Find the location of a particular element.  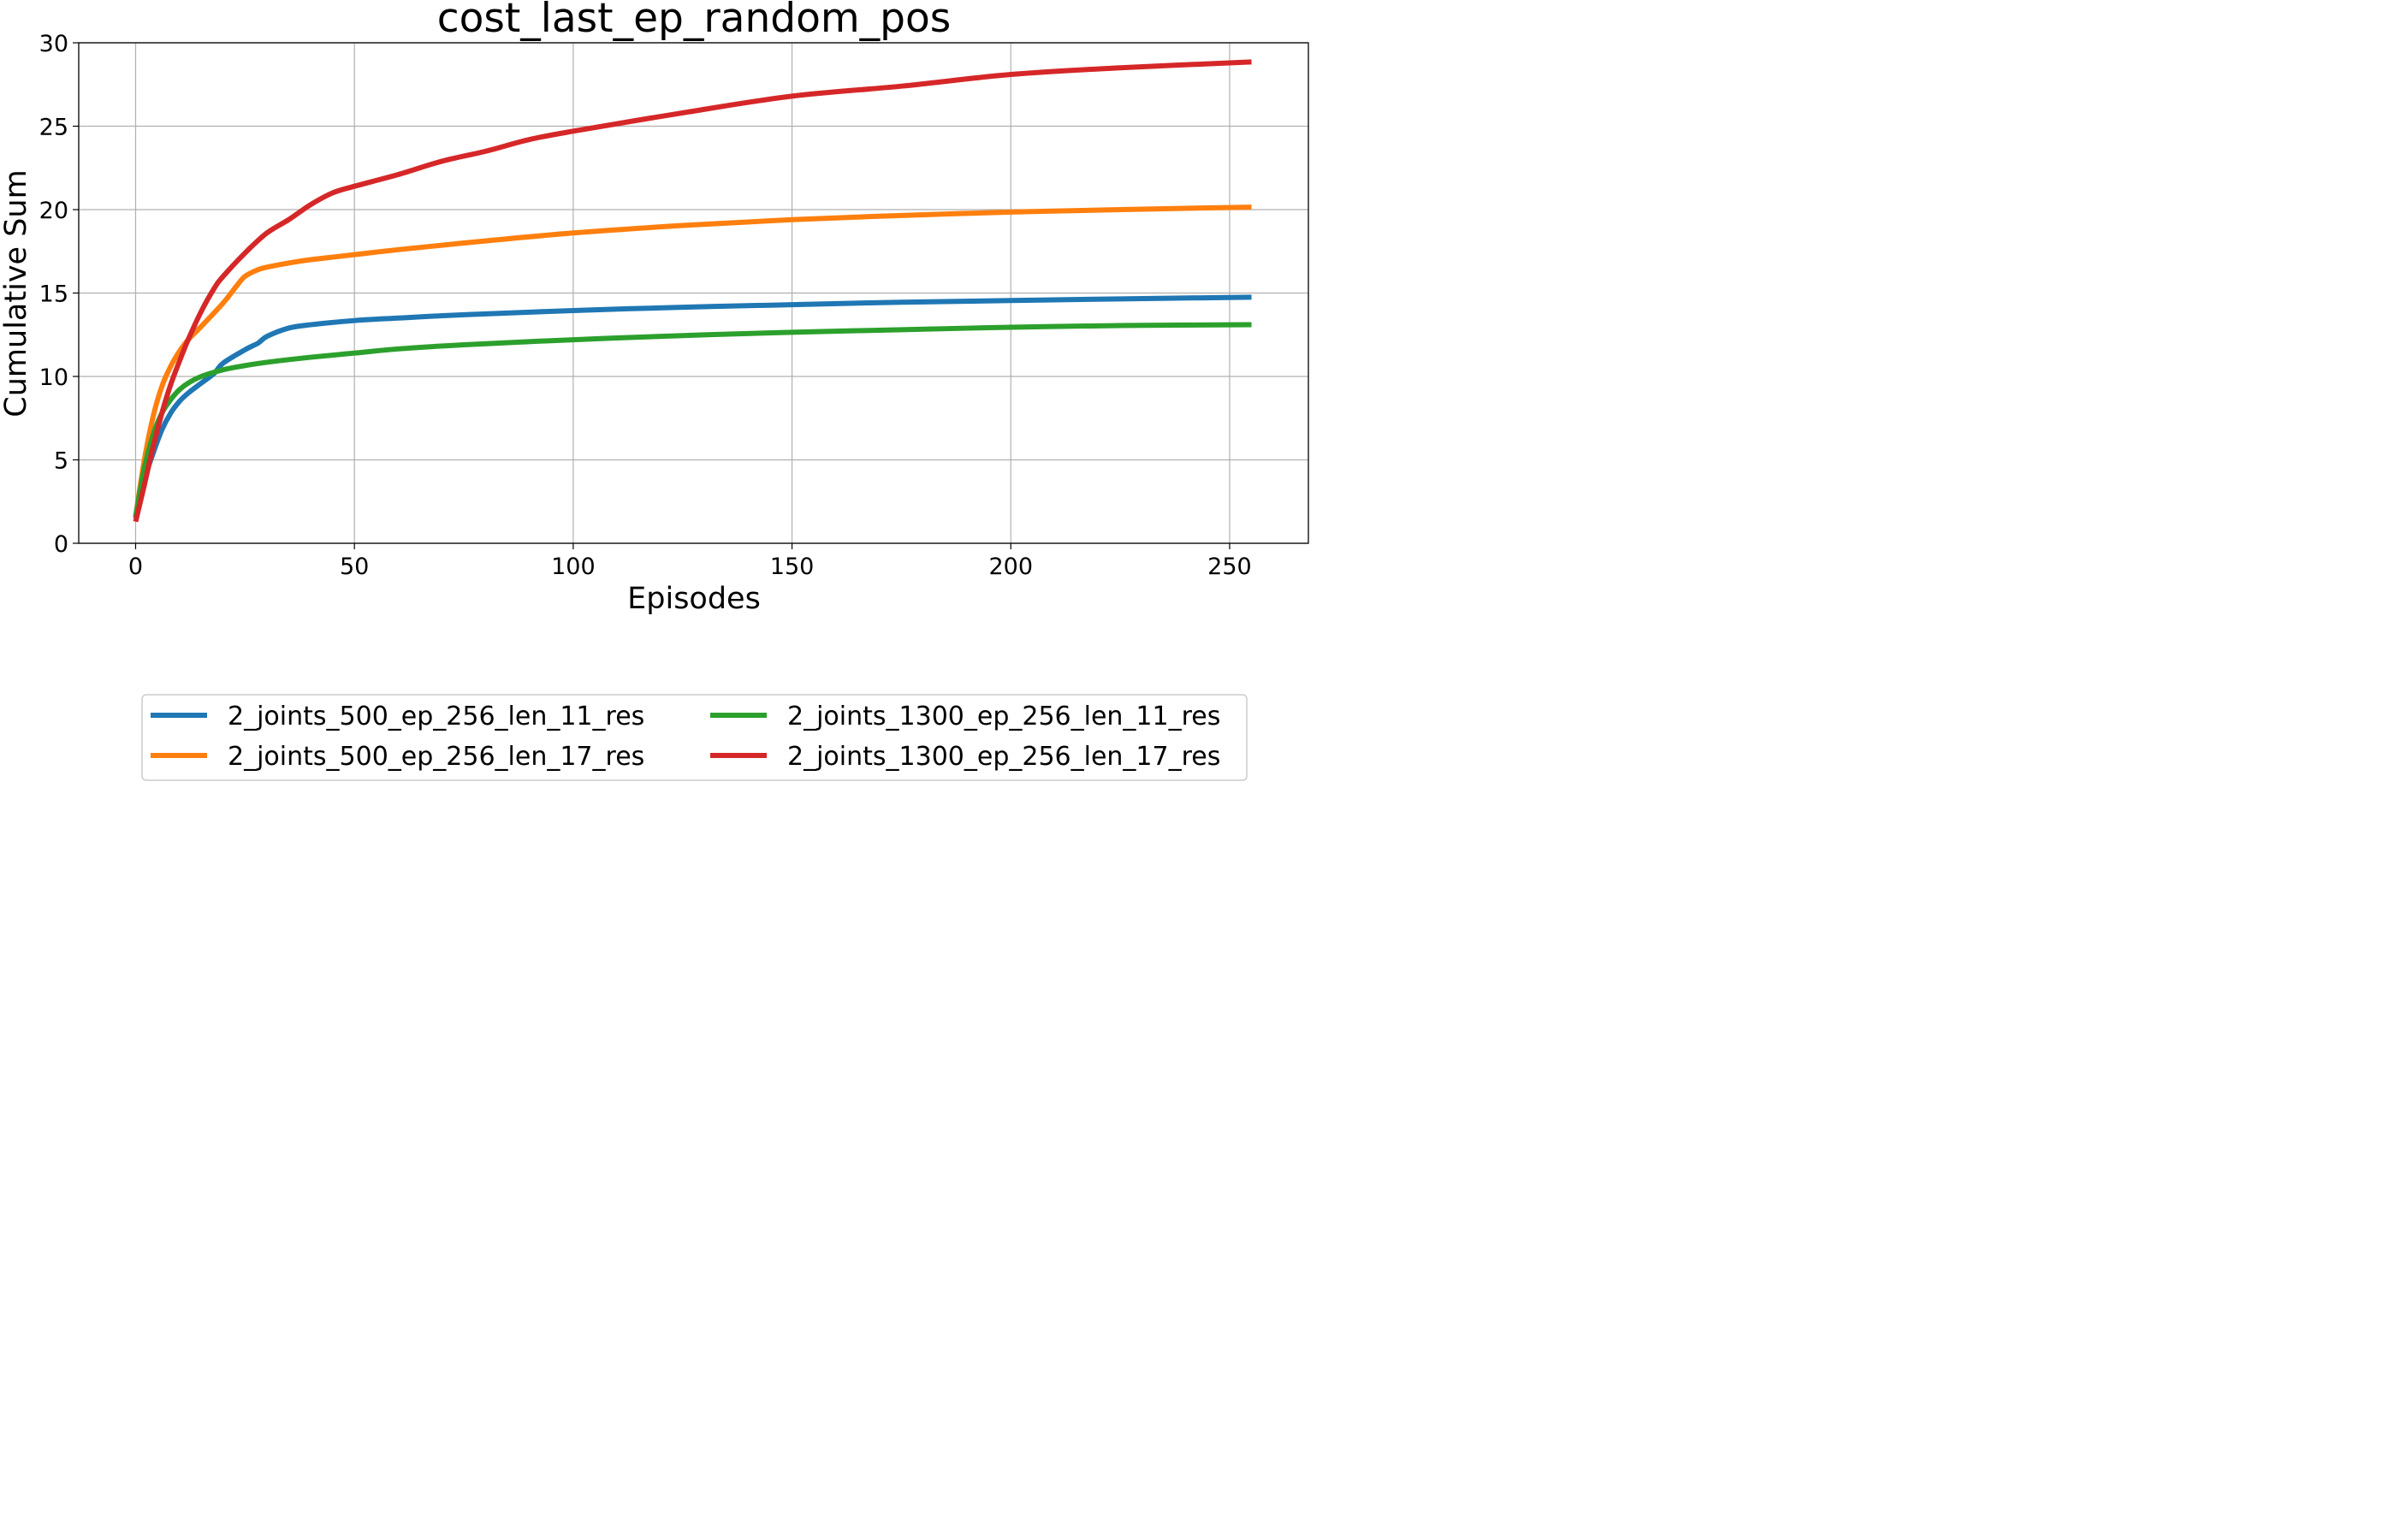

legend-frame is located at coordinates (694, 737).